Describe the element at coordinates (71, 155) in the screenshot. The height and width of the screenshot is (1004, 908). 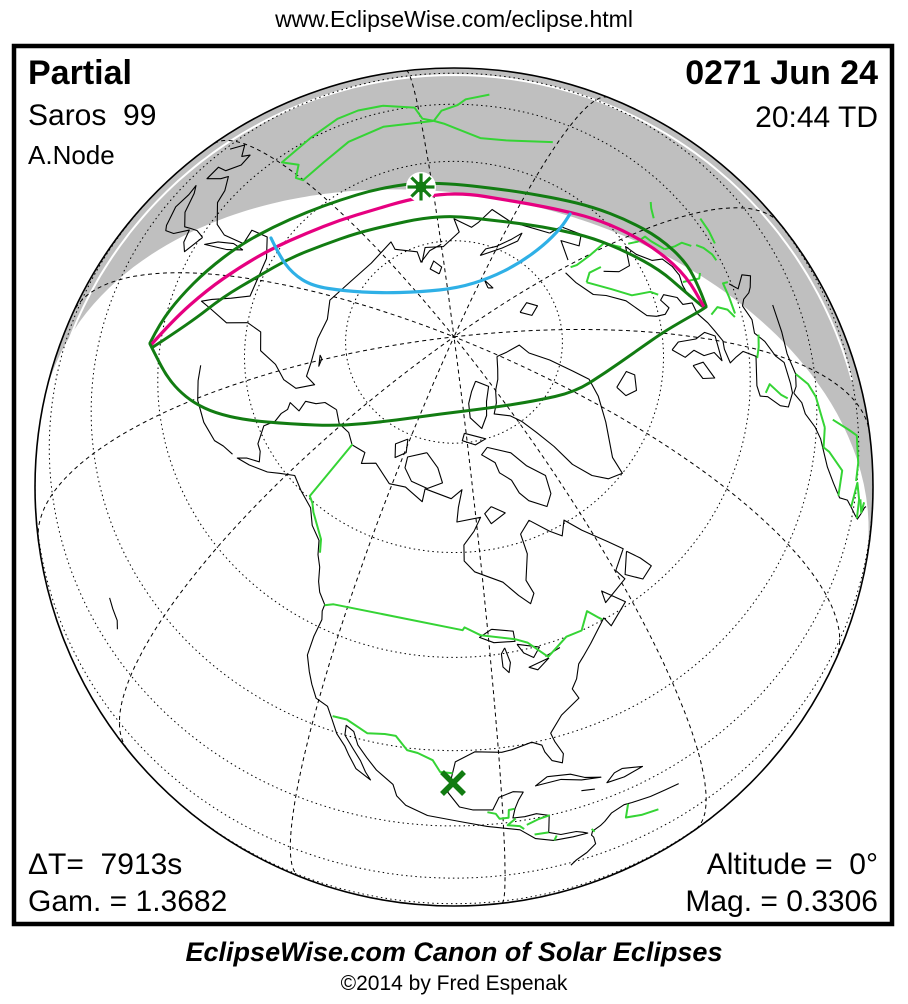
I see `node-label: A.Node` at that location.